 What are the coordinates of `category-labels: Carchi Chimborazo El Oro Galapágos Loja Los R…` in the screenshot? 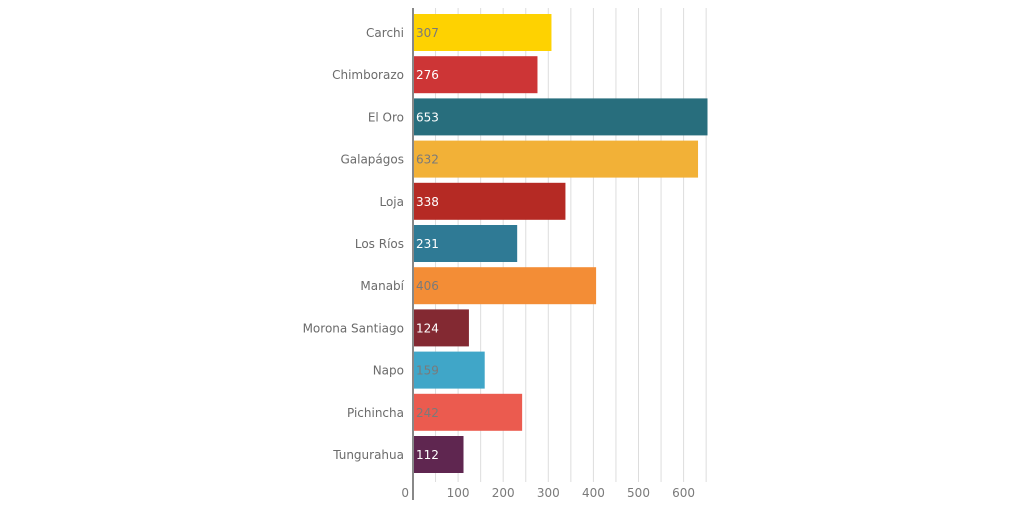 It's located at (354, 244).